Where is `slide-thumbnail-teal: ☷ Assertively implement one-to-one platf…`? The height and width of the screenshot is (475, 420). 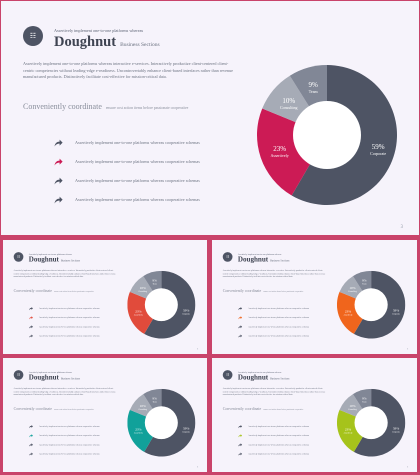
slide-thumbnail-teal: ☷ Assertively implement one-to-one platf… is located at coordinates (105, 415).